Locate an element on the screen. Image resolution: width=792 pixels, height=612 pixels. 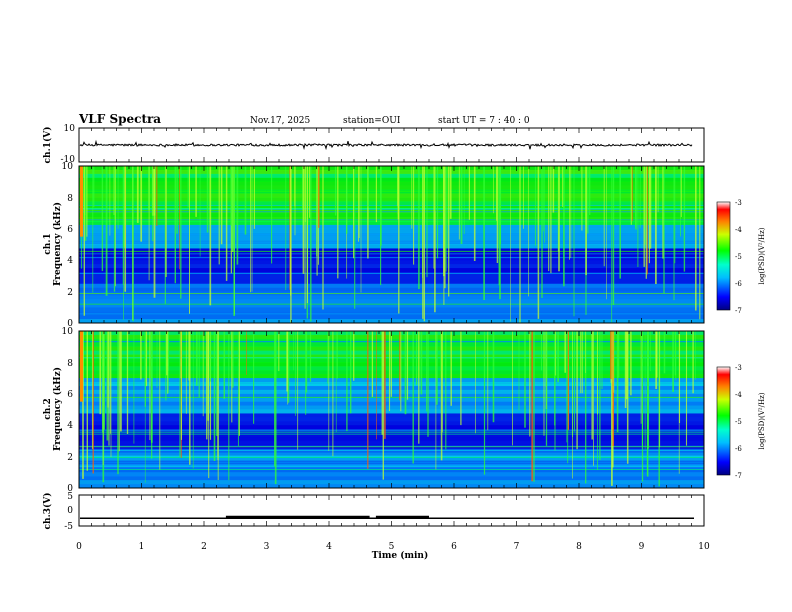
ch2-cb-tick-m6: -6 is located at coordinates (738, 449).